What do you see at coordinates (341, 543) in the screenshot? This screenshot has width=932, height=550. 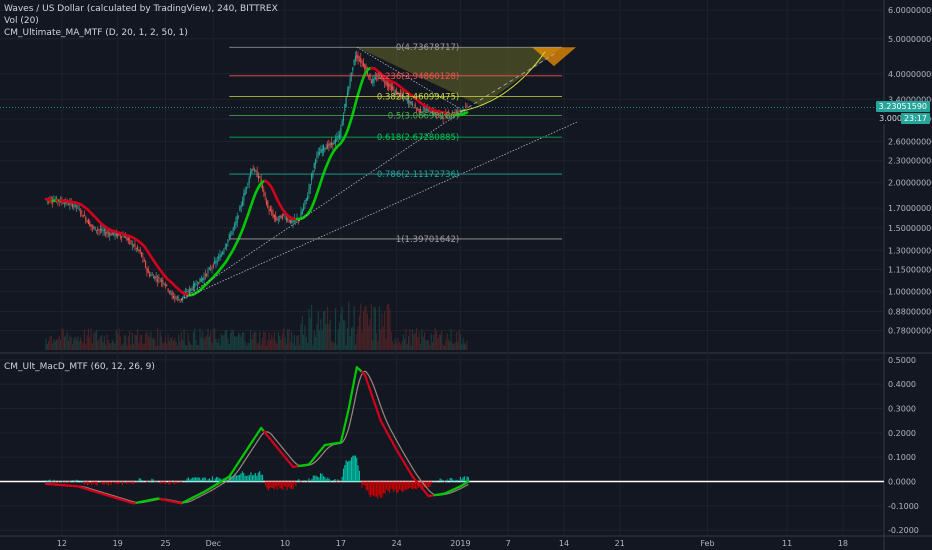 I see `time-tick-label: 17` at bounding box center [341, 543].